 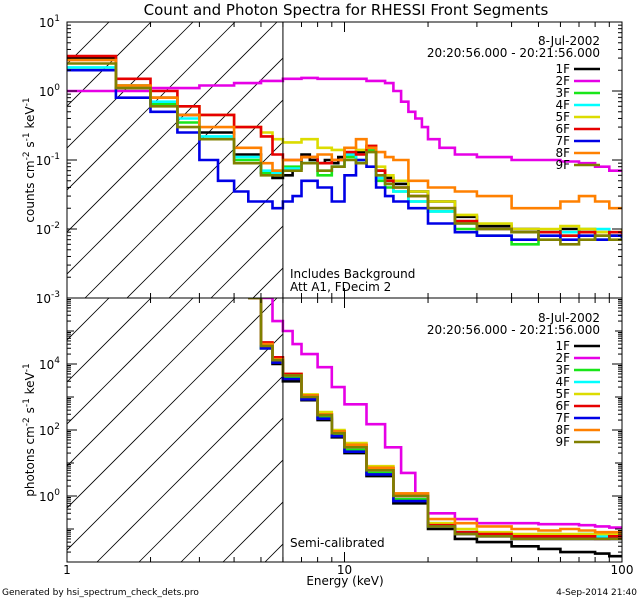 What do you see at coordinates (49, 364) in the screenshot?
I see `y-tick-label: 10⁴` at bounding box center [49, 364].